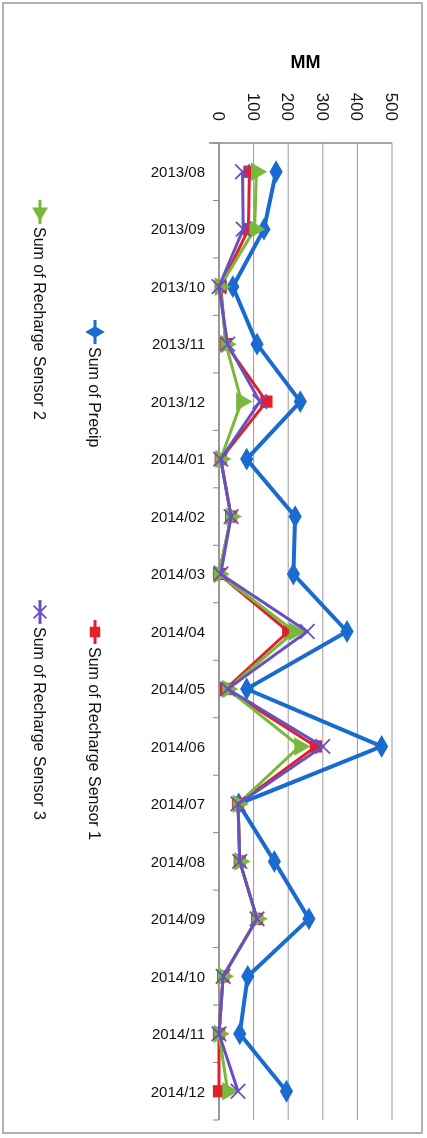  Describe the element at coordinates (177, 919) in the screenshot. I see `y-tick-label: 2014/09` at that location.